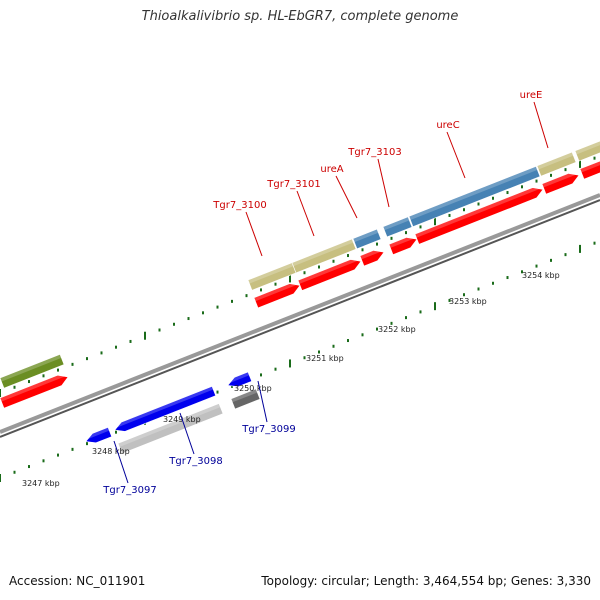 Image resolution: width=600 pixels, height=600 pixels. What do you see at coordinates (587, 148) in the screenshot?
I see `gene-next-feature-shine` at bounding box center [587, 148].